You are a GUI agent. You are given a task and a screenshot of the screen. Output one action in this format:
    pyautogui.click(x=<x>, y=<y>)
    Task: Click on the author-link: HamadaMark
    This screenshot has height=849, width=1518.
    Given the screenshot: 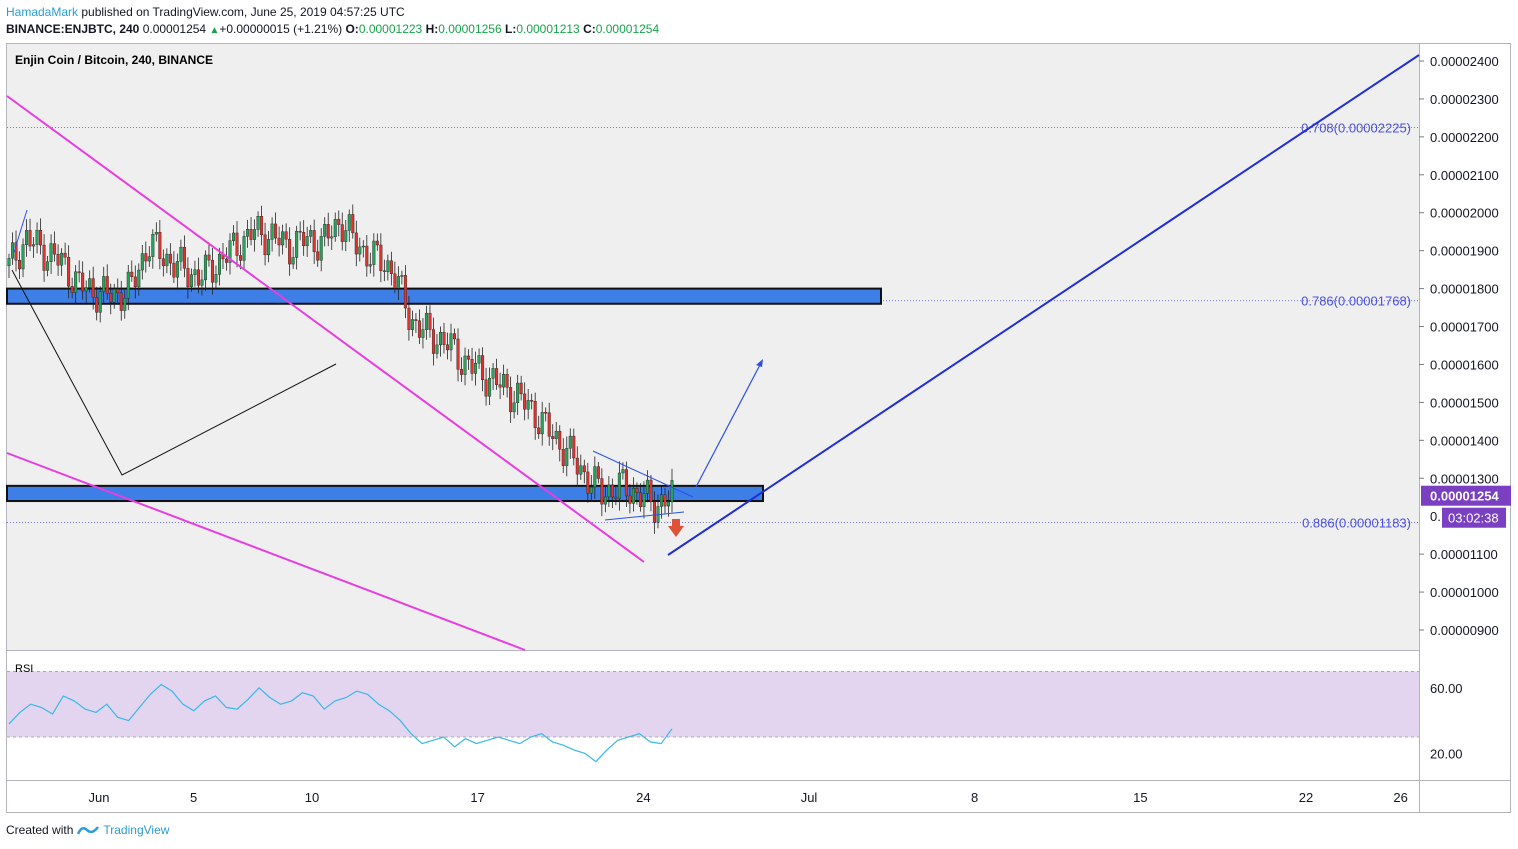 What is the action you would take?
    pyautogui.click(x=42, y=12)
    